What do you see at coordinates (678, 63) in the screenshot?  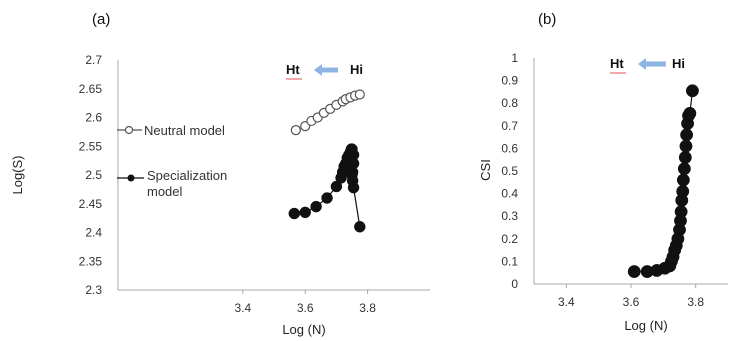 I see `panel-b-annot-hi: Hi` at bounding box center [678, 63].